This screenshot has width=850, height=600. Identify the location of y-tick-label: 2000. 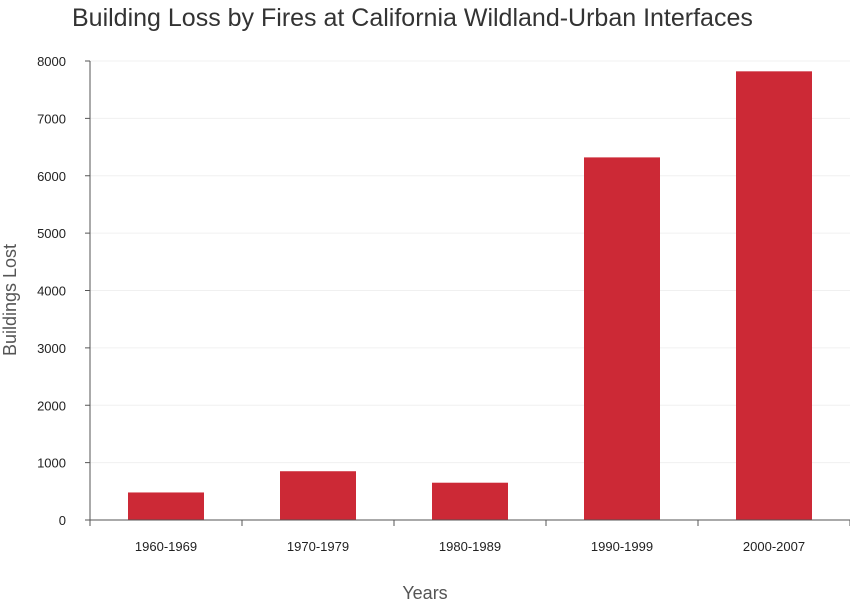
(51, 405).